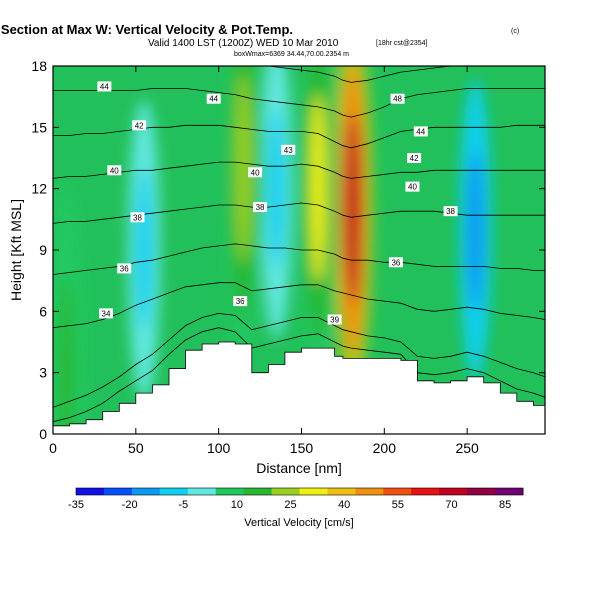 The width and height of the screenshot is (600, 600). I want to click on colorbar-tick-label: 10, so click(237, 505).